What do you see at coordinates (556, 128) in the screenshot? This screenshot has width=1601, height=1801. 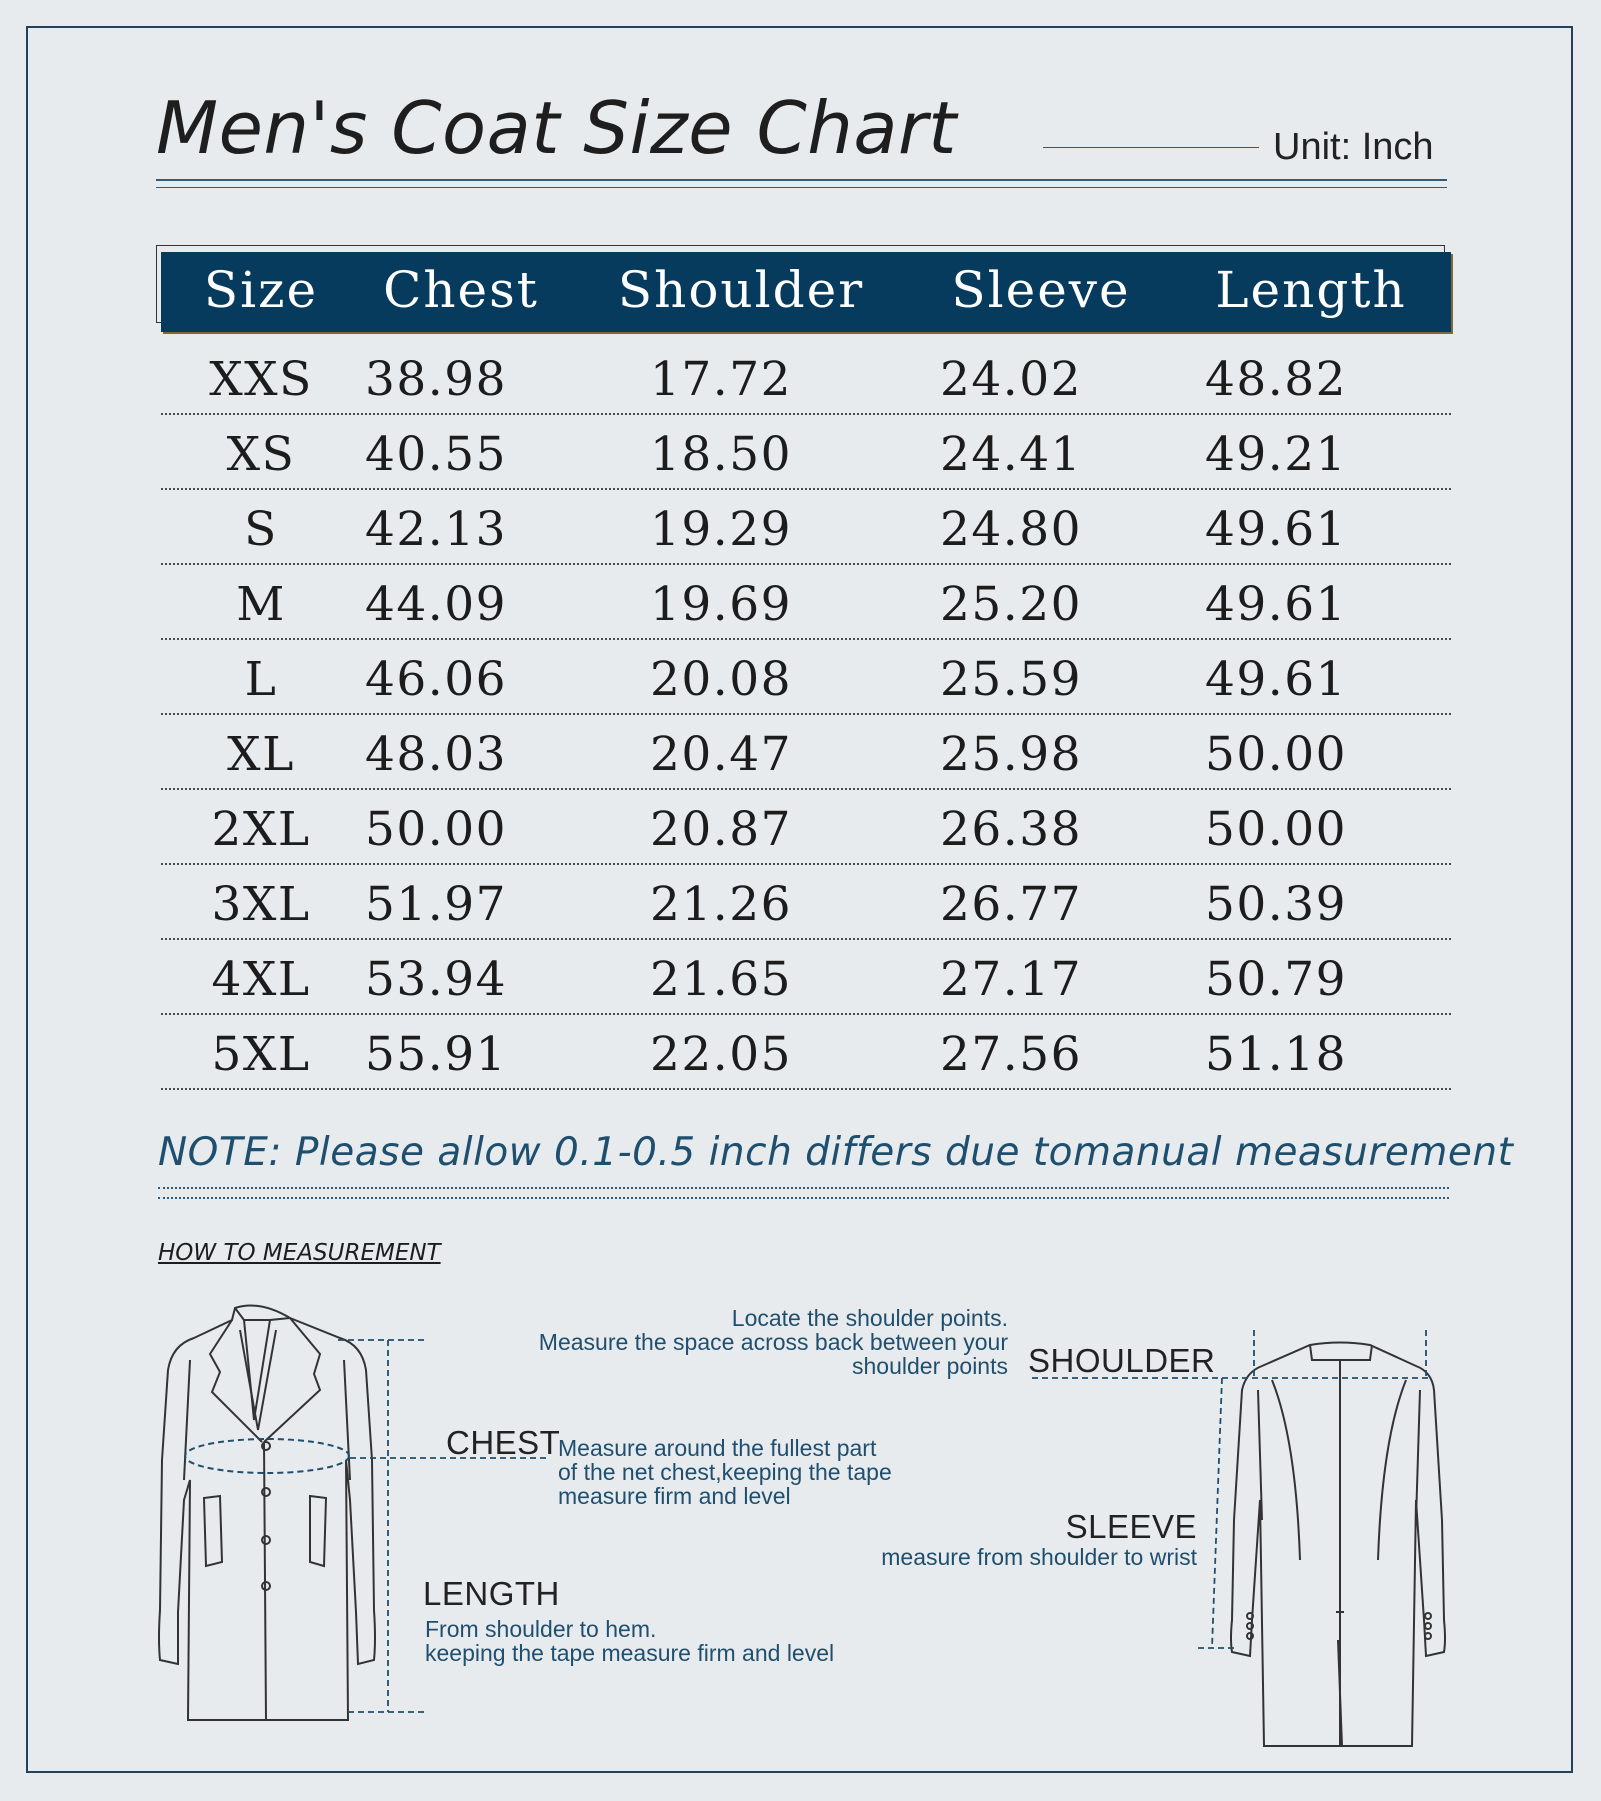 I see `page-title: Men's Coat Size Chart` at bounding box center [556, 128].